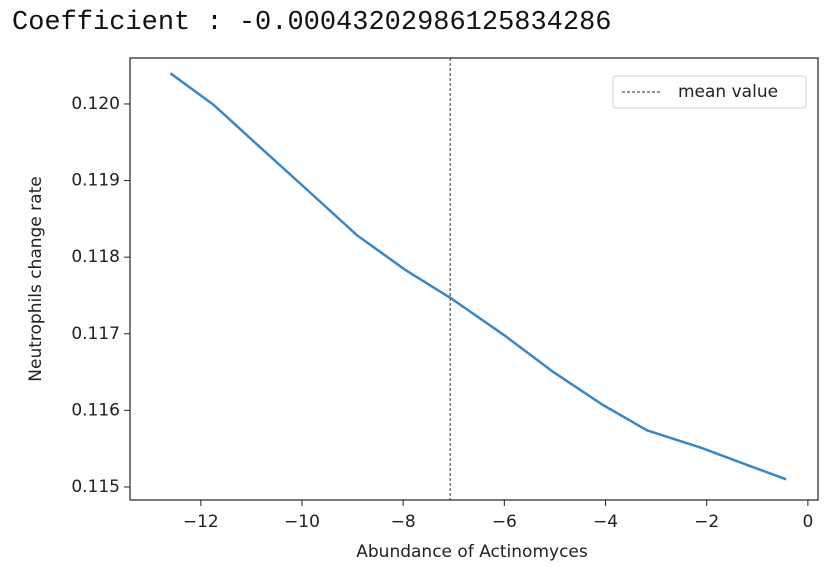 Image resolution: width=834 pixels, height=570 pixels. Describe the element at coordinates (95, 334) in the screenshot. I see `y-tick-label: 0.117` at that location.